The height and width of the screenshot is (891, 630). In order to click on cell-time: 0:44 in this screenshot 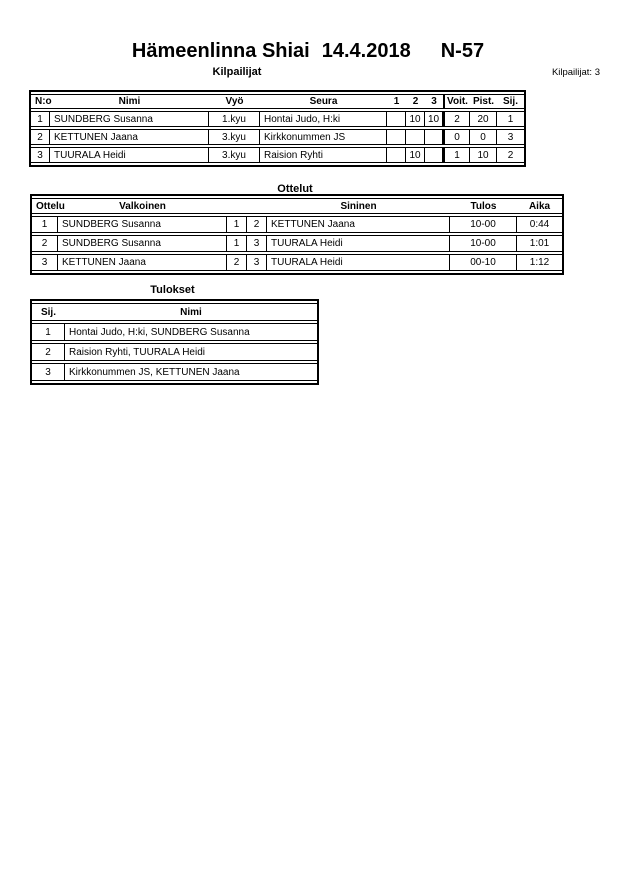, I will do `click(539, 224)`.